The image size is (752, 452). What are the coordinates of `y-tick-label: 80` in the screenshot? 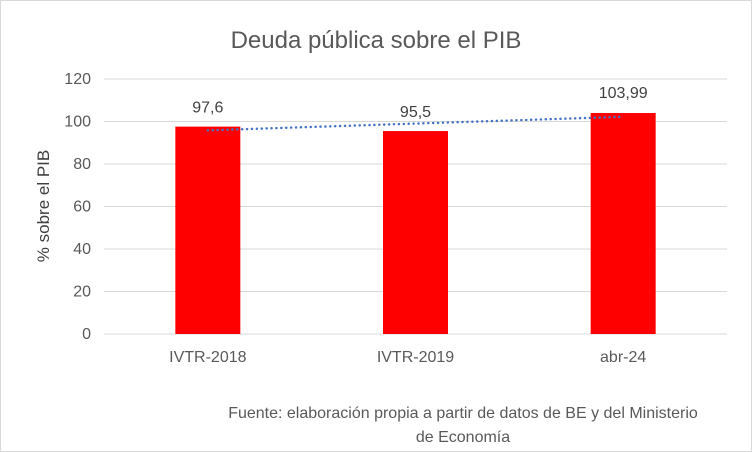 It's located at (82, 164).